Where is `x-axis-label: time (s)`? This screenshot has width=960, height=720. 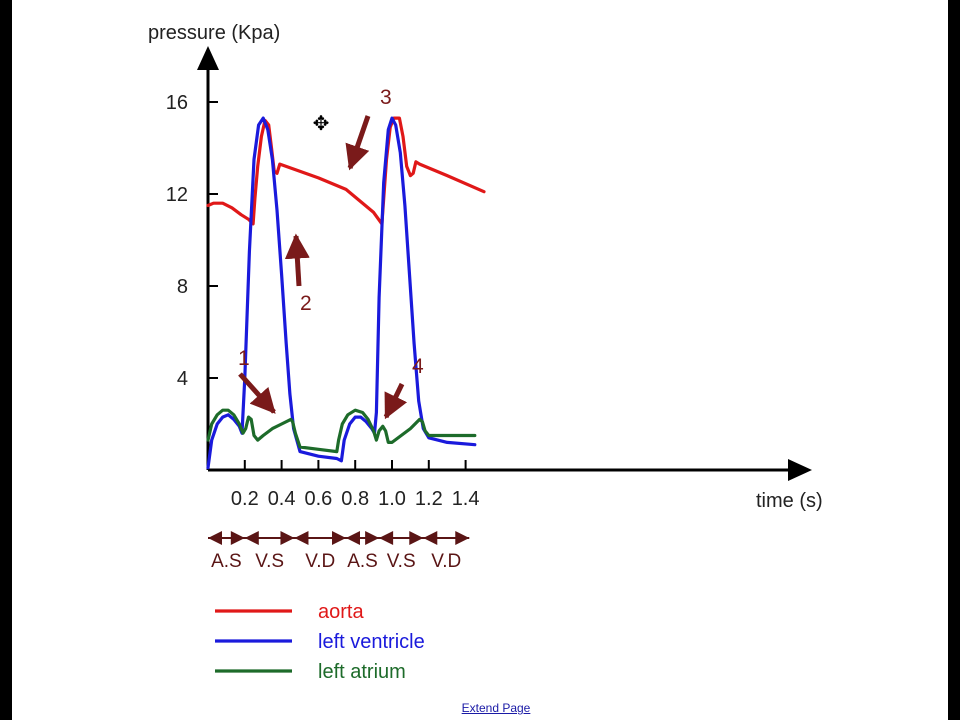
x-axis-label: time (s) is located at coordinates (789, 501).